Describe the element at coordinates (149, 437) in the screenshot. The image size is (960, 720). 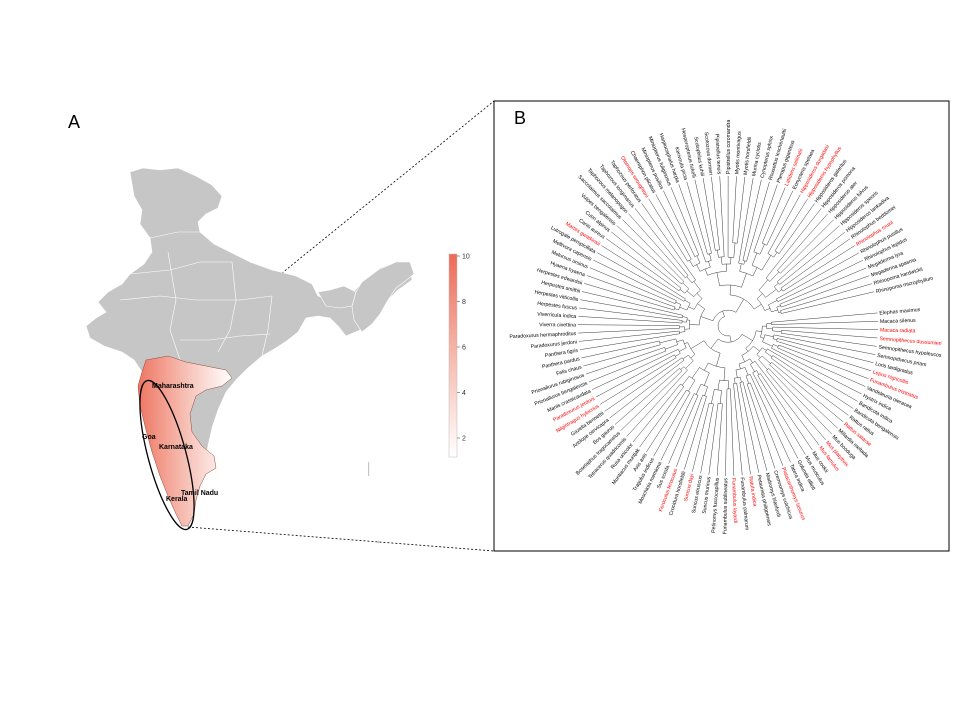
I see `state-label-goa: Goa` at that location.